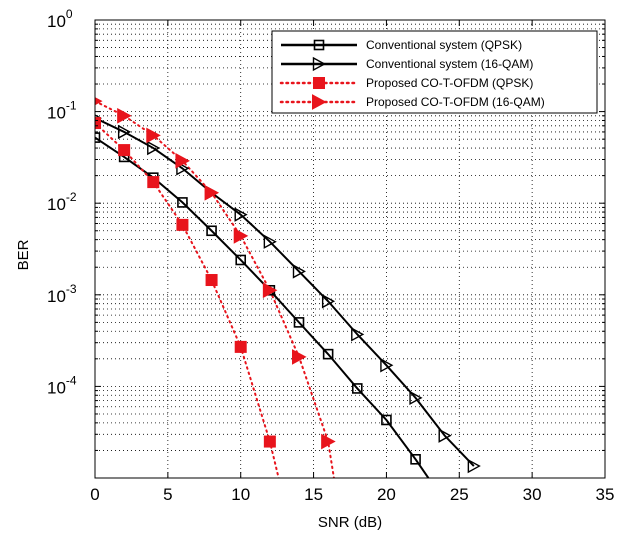 This screenshot has width=636, height=537. I want to click on x-tick-label: 25, so click(459, 494).